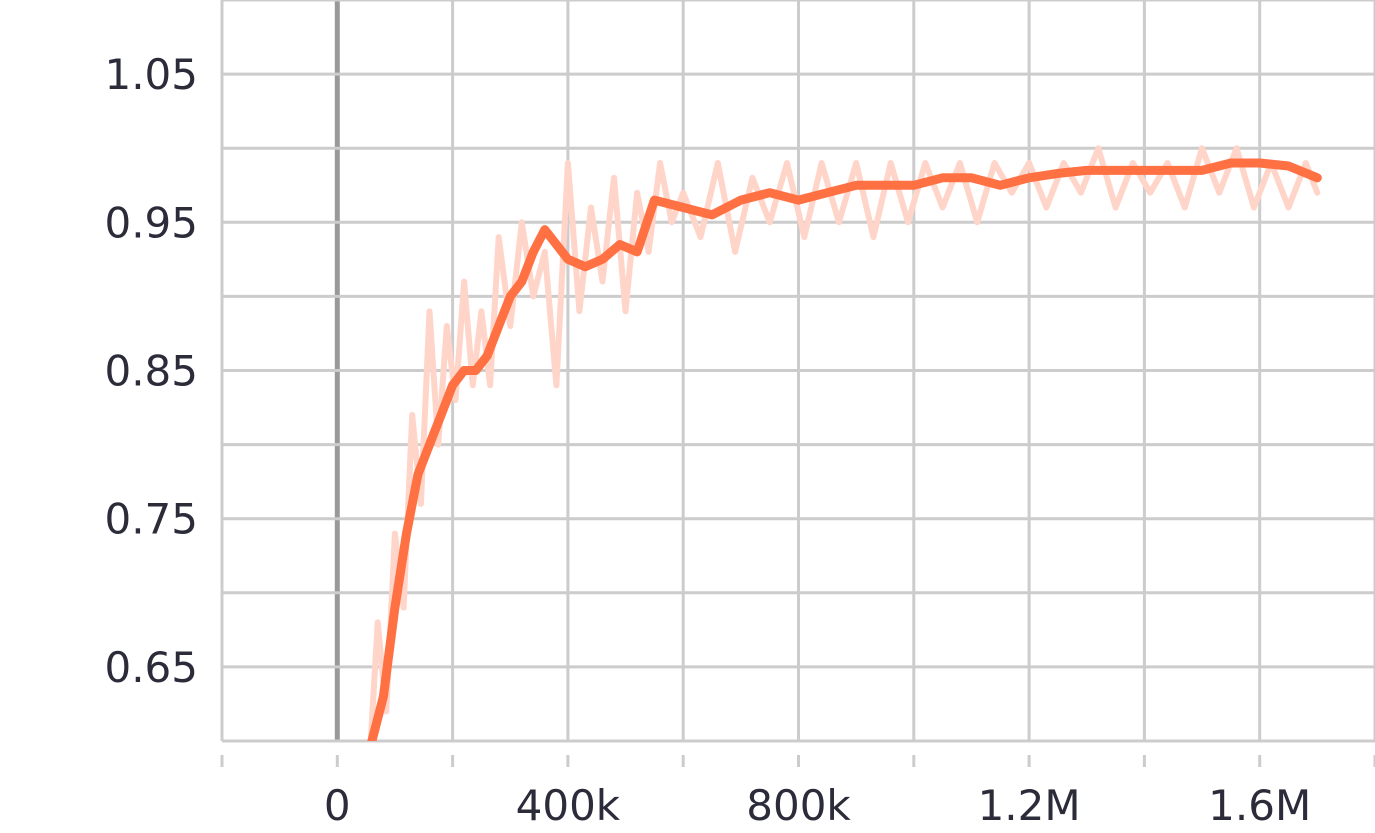 The width and height of the screenshot is (1375, 833). Describe the element at coordinates (151, 222) in the screenshot. I see `y-tick-label: 0.95` at that location.